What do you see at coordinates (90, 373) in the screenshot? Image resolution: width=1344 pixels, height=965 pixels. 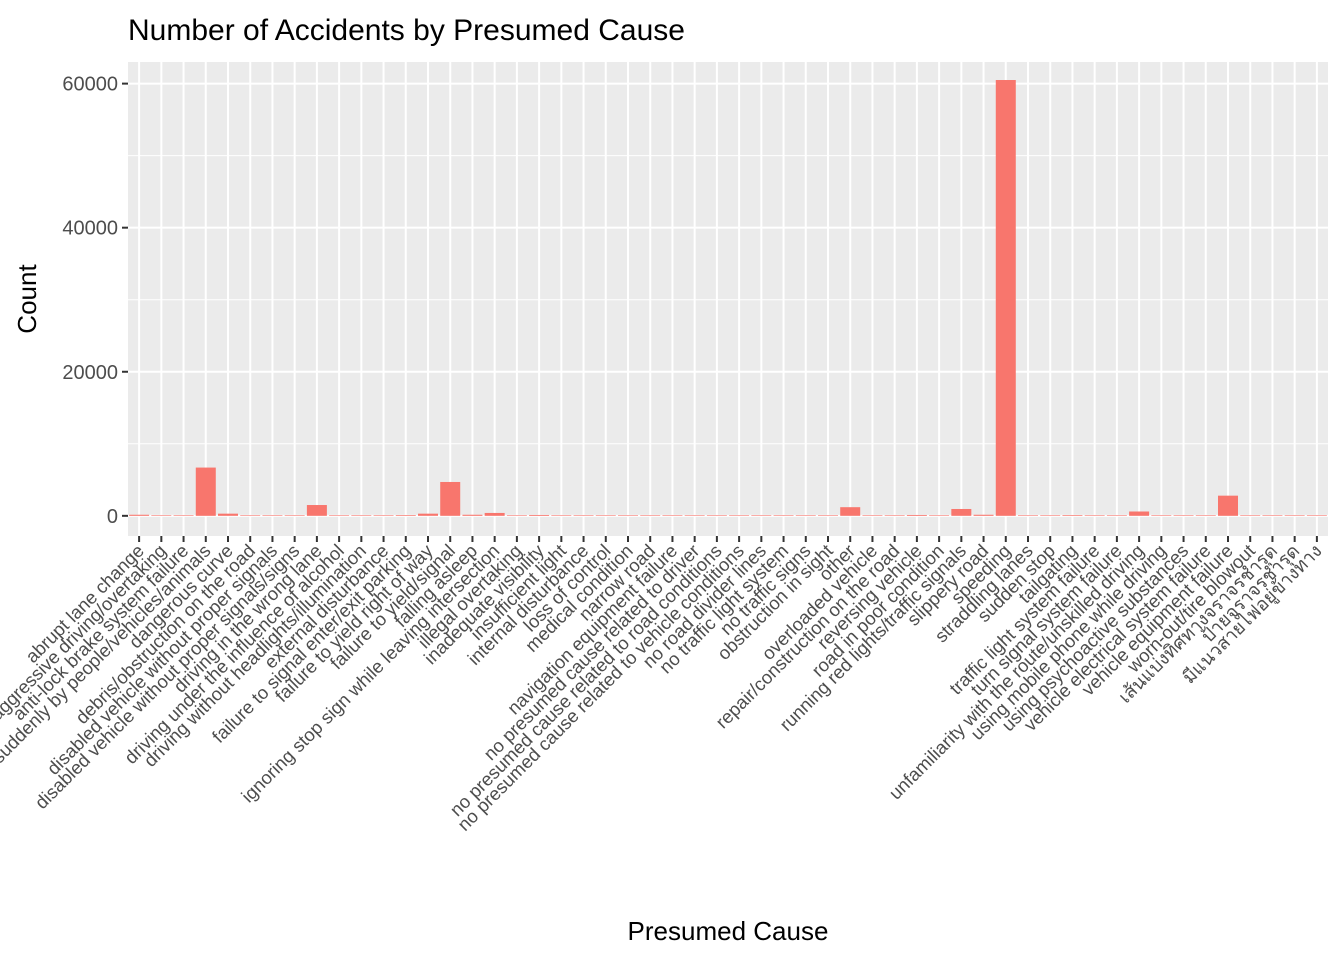 I see `y-tick-label: 20000` at bounding box center [90, 373].